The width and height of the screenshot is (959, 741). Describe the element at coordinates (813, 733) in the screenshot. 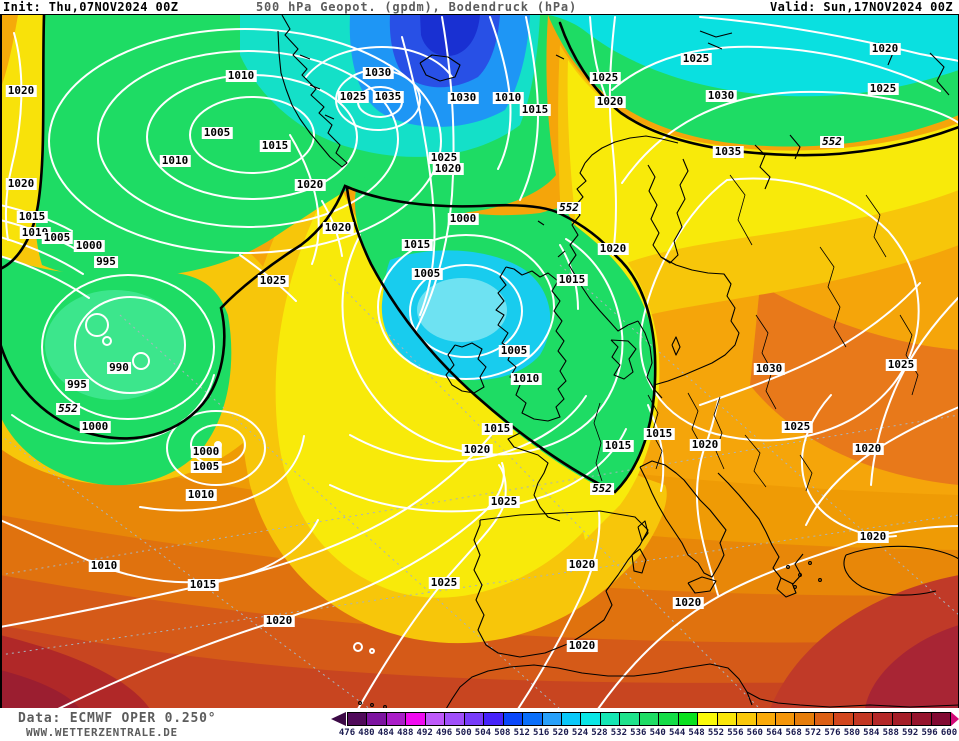

I see `colorbar-tick: 572` at that location.